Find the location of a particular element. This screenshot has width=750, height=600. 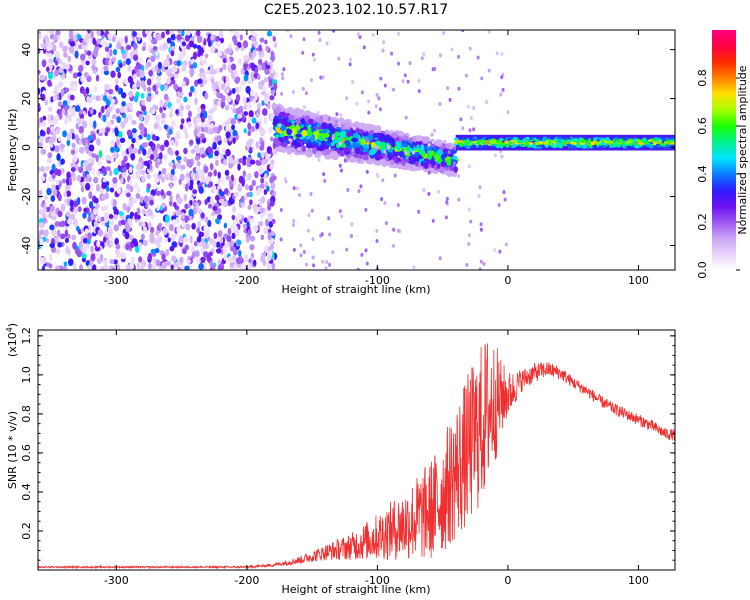

x-tick-label: 0 is located at coordinates (507, 280).